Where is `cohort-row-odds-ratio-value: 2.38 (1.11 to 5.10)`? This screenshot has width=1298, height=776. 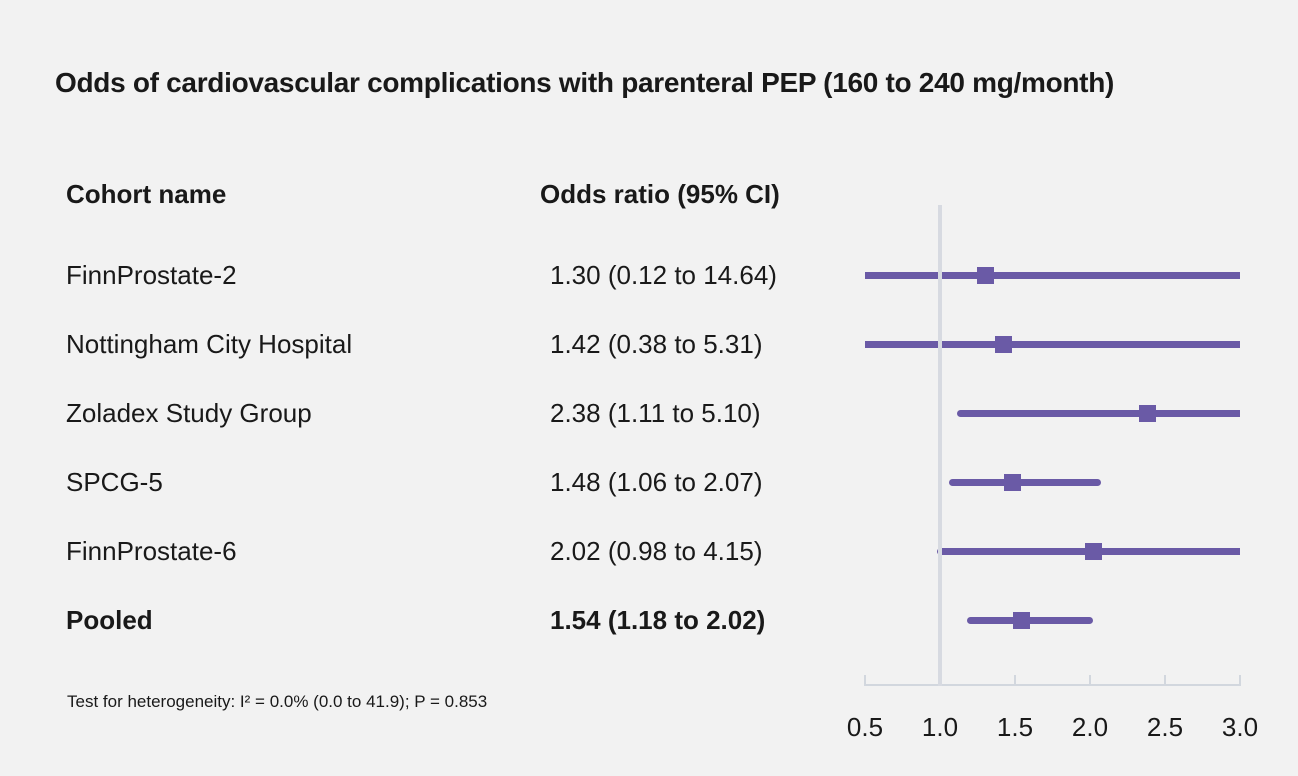
cohort-row-odds-ratio-value: 2.38 (1.11 to 5.10) is located at coordinates (655, 413).